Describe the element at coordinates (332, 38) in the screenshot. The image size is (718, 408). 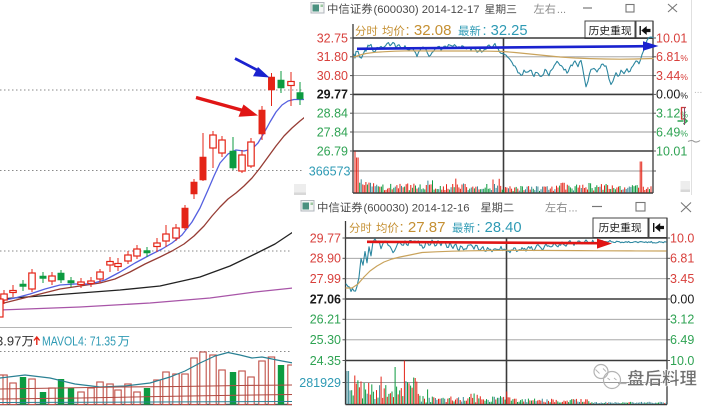
I see `svg-text: 32.75` at that location.